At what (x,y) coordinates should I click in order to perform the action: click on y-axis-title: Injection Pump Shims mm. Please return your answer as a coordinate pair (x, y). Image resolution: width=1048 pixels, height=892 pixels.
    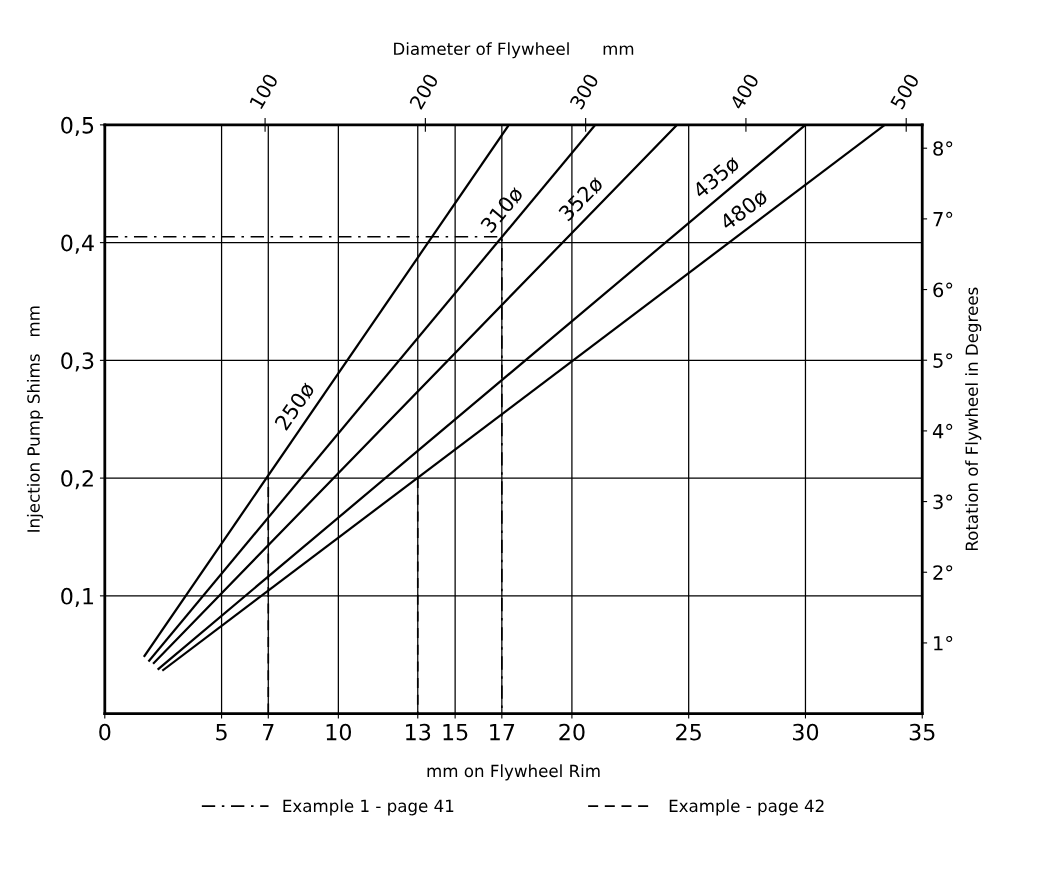
    Looking at the image, I should click on (35, 419).